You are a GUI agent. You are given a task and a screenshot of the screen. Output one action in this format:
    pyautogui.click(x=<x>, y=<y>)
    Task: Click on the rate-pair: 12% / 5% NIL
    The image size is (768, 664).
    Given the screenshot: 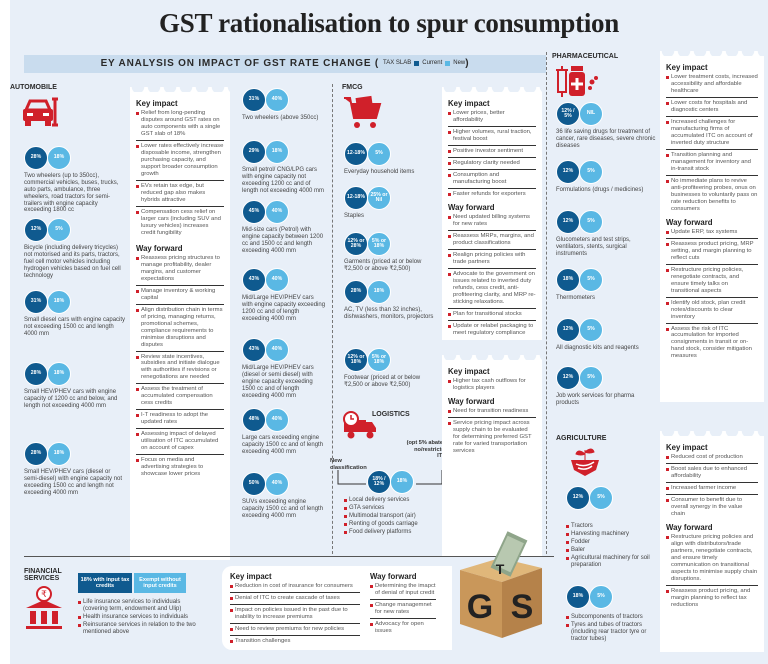 What is the action you would take?
    pyautogui.click(x=579, y=114)
    